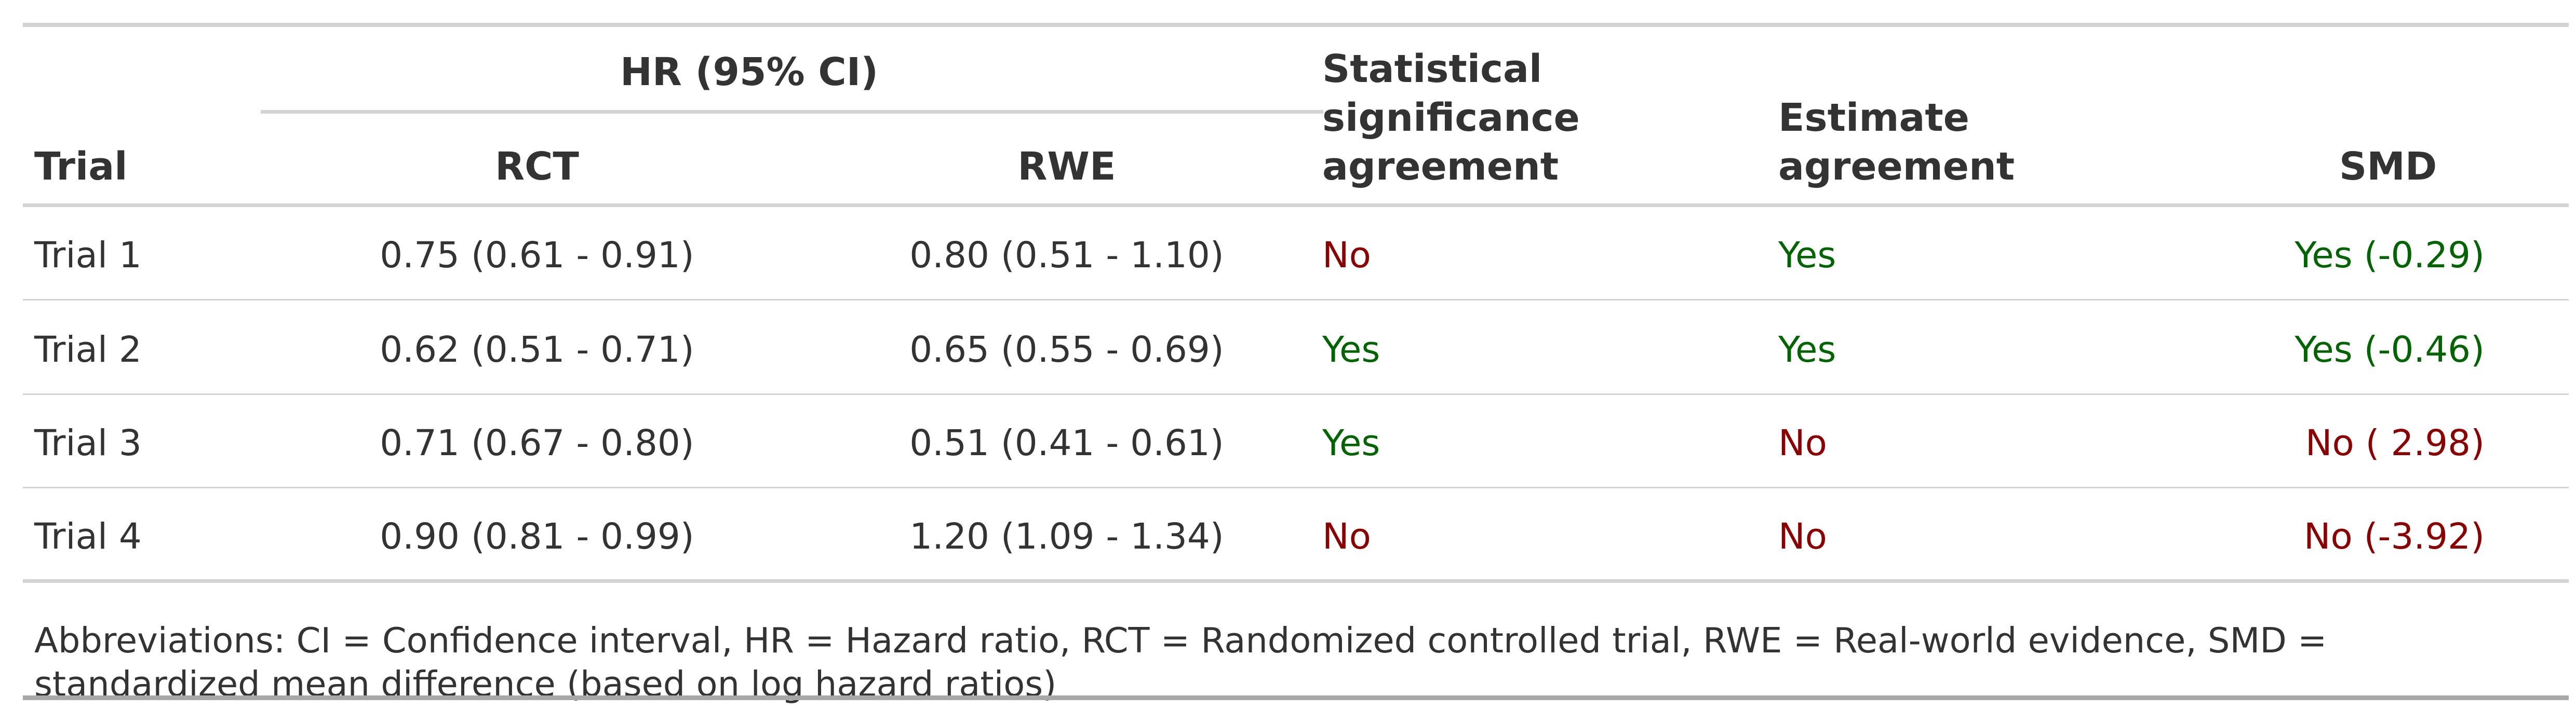 Image resolution: width=2576 pixels, height=724 pixels. Describe the element at coordinates (792, 112) in the screenshot. I see `spanner-underline` at that location.